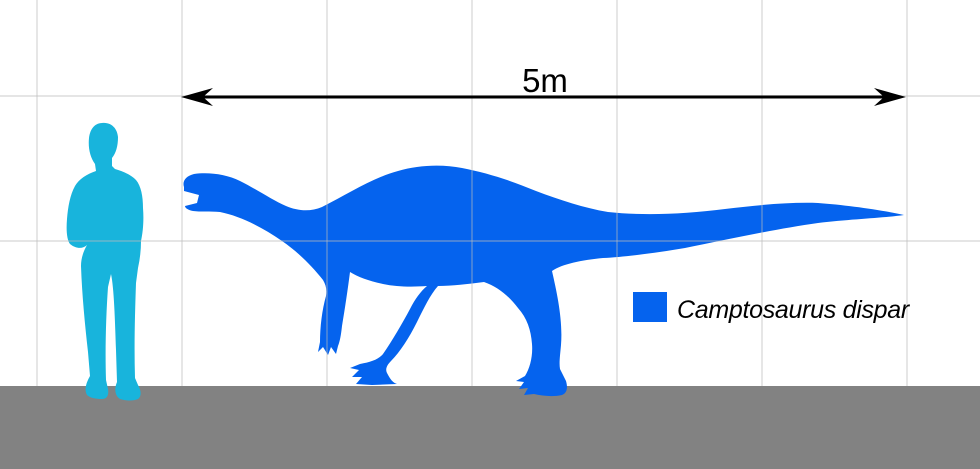 This screenshot has height=469, width=980. Describe the element at coordinates (650, 307) in the screenshot. I see `legend-swatch` at that location.